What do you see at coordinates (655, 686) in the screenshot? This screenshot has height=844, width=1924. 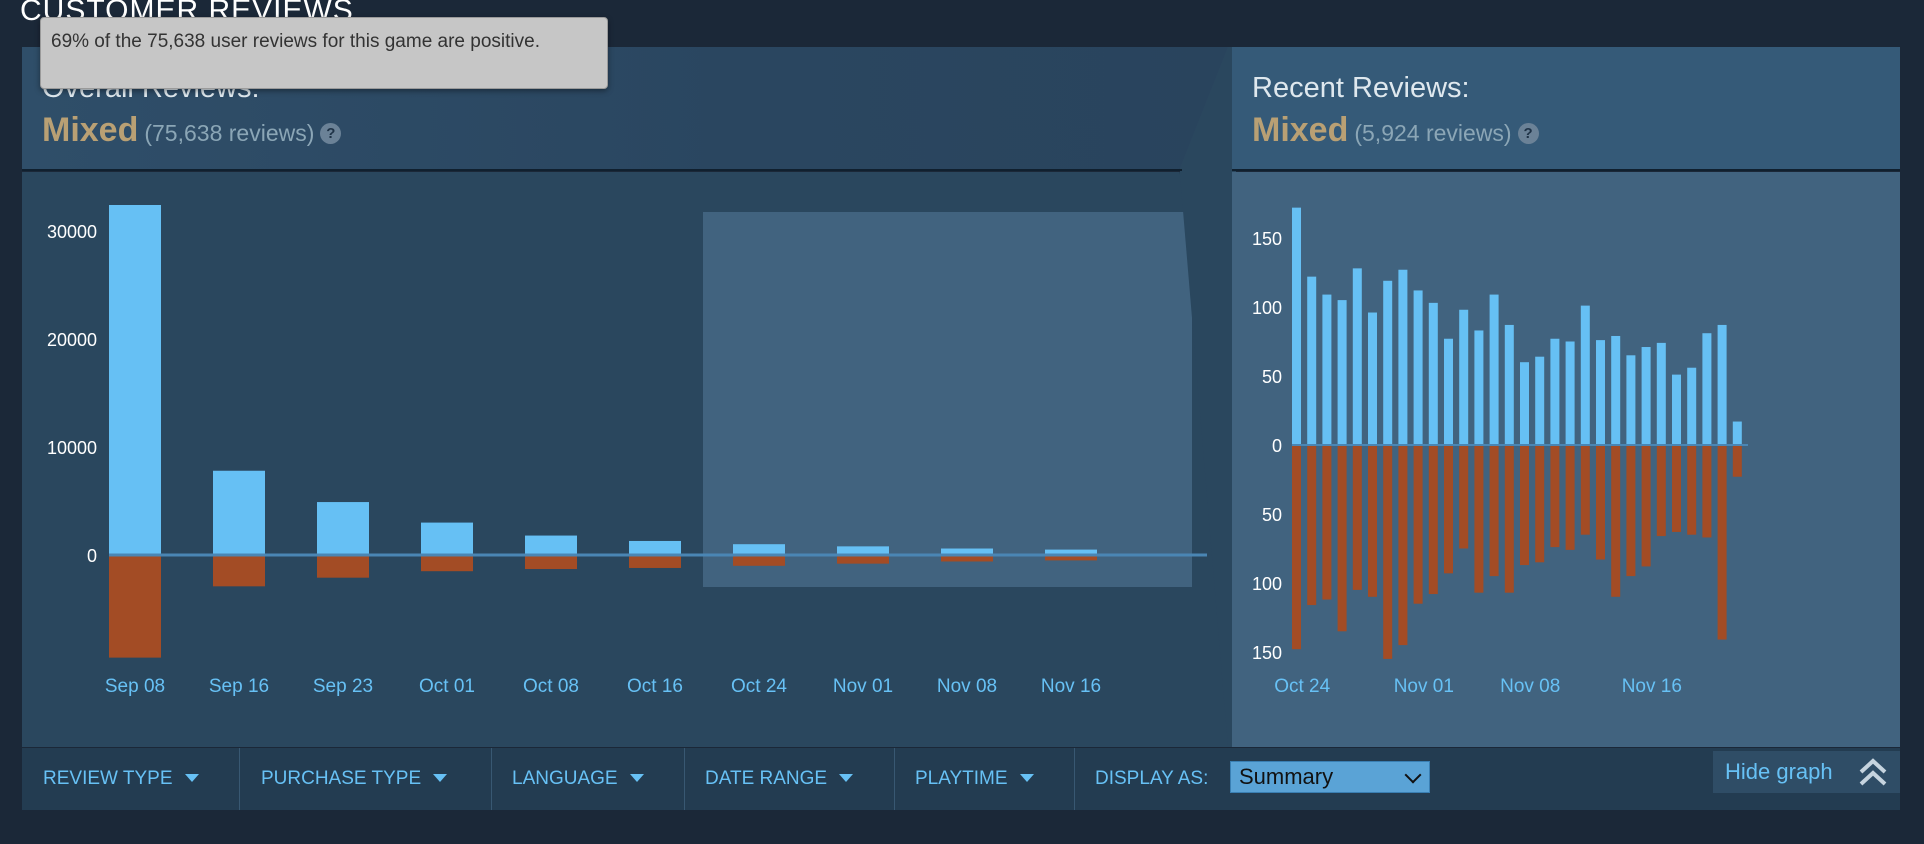 I see `x-tick-label: Oct 16` at bounding box center [655, 686].